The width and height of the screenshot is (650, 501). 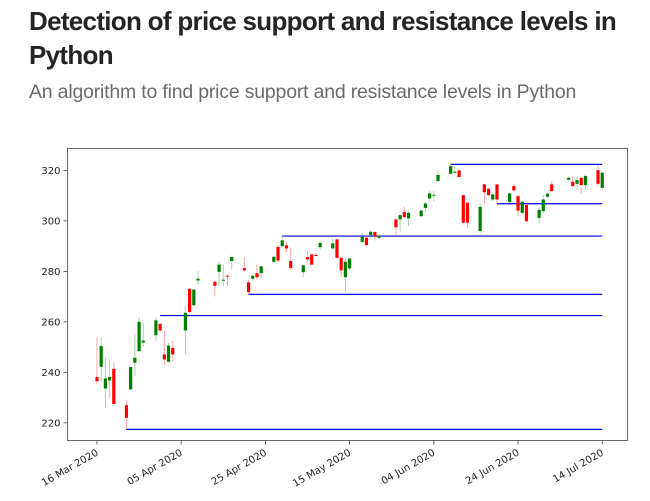 I want to click on y-tick-label: 300, so click(x=50, y=221).